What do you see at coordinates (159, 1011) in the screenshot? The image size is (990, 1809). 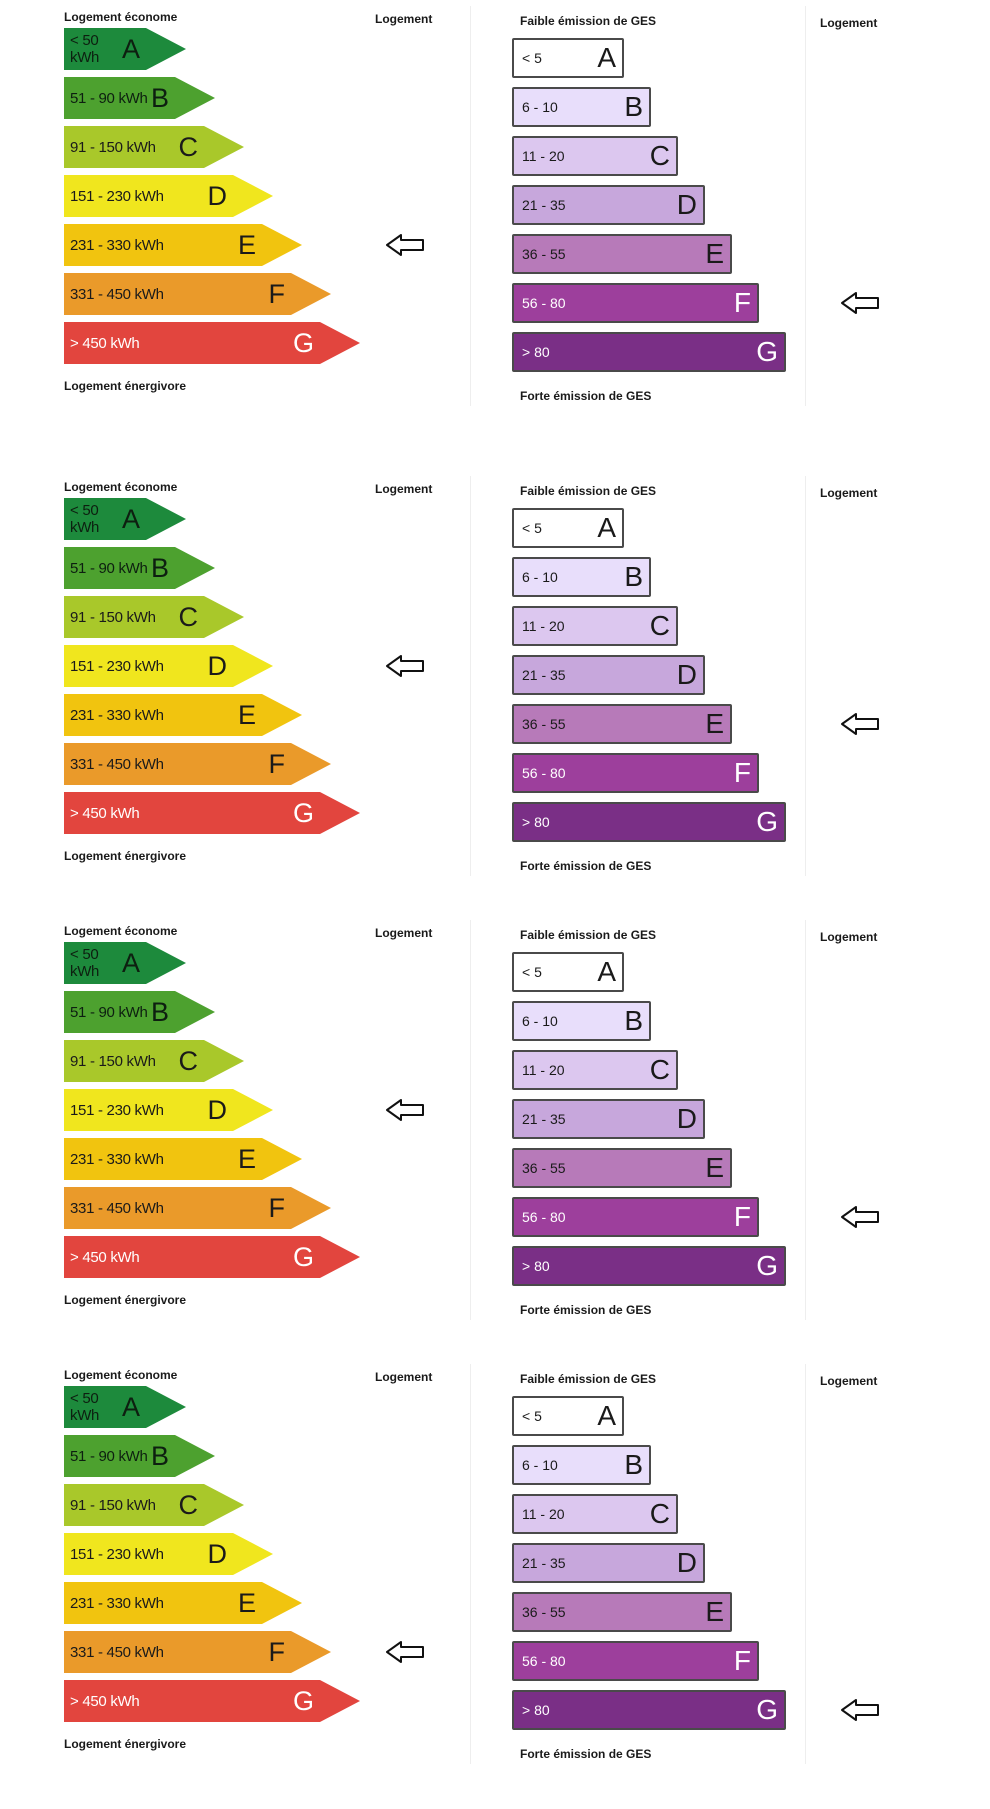 I see `energy-class-letter: B` at bounding box center [159, 1011].